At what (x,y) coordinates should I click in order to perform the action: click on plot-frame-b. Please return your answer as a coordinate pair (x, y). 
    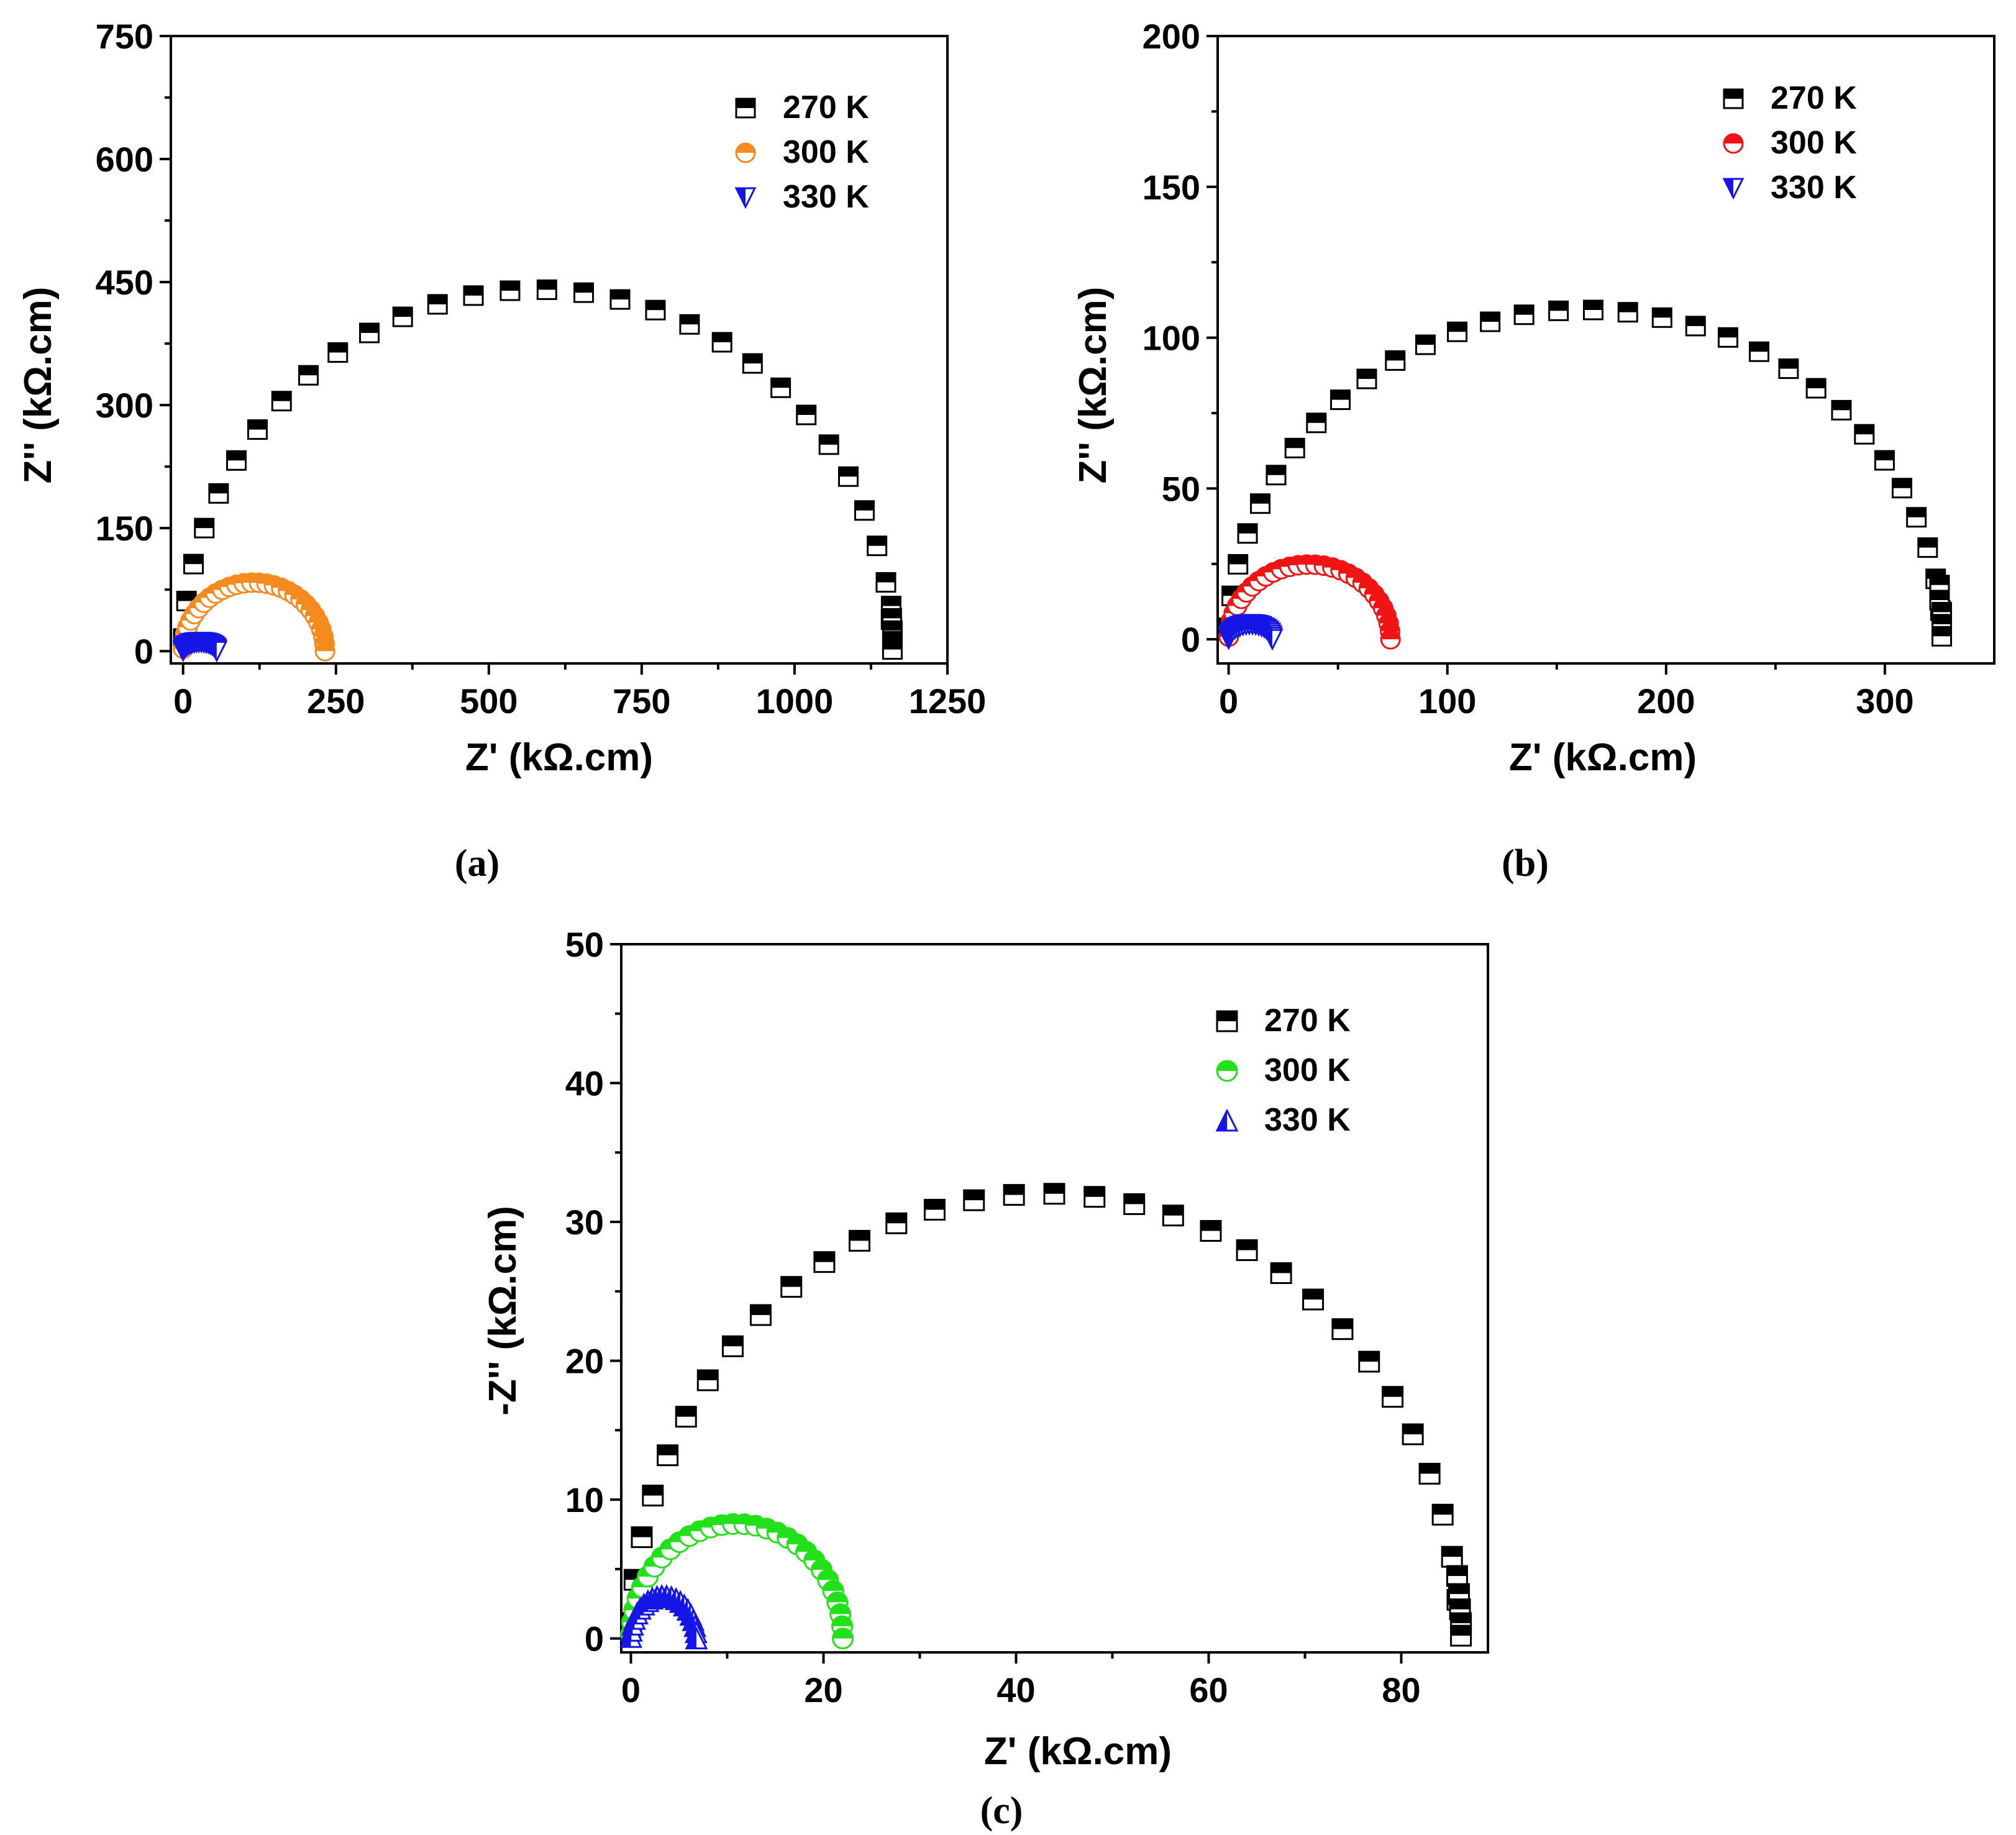
    Looking at the image, I should click on (1605, 350).